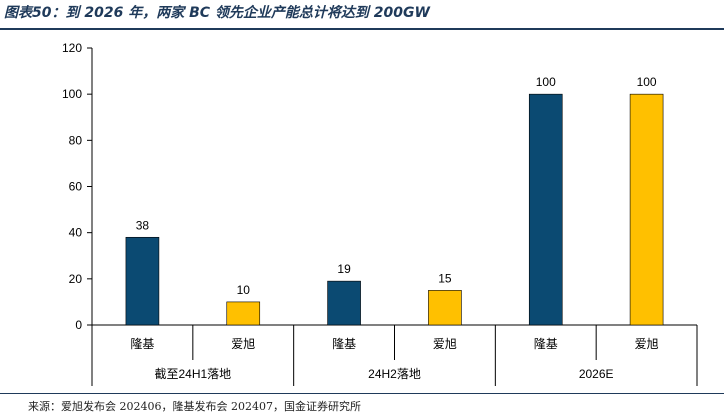 This screenshot has height=415, width=724. What do you see at coordinates (194, 406) in the screenshot?
I see `source-note: 来源：爱旭发布会 202406，隆基发布会 202407，国金证券研究所` at bounding box center [194, 406].